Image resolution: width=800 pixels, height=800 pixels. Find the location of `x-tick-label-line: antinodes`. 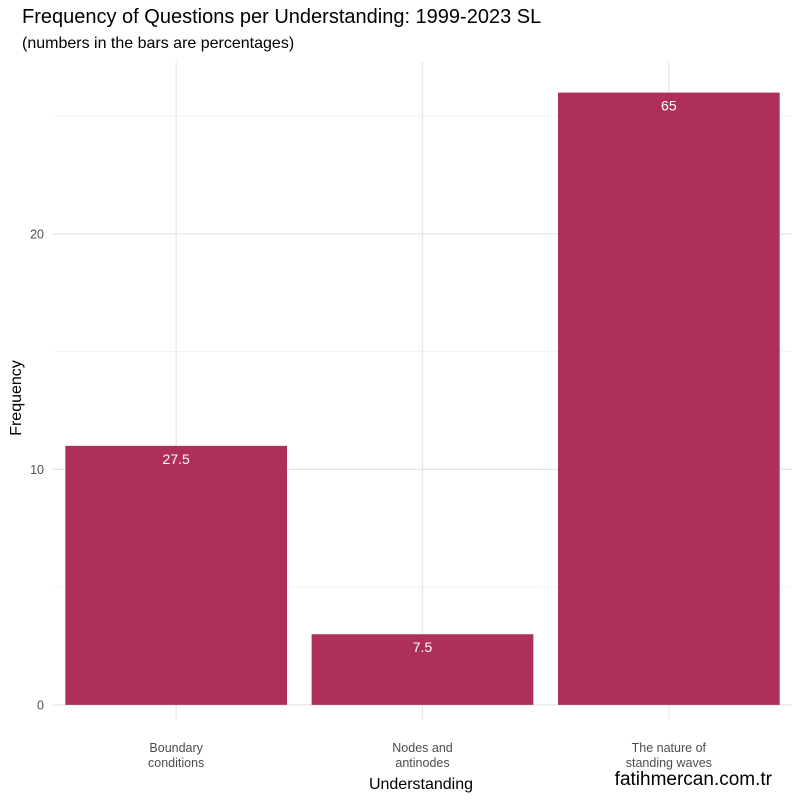

x-tick-label-line: antinodes is located at coordinates (422, 763).